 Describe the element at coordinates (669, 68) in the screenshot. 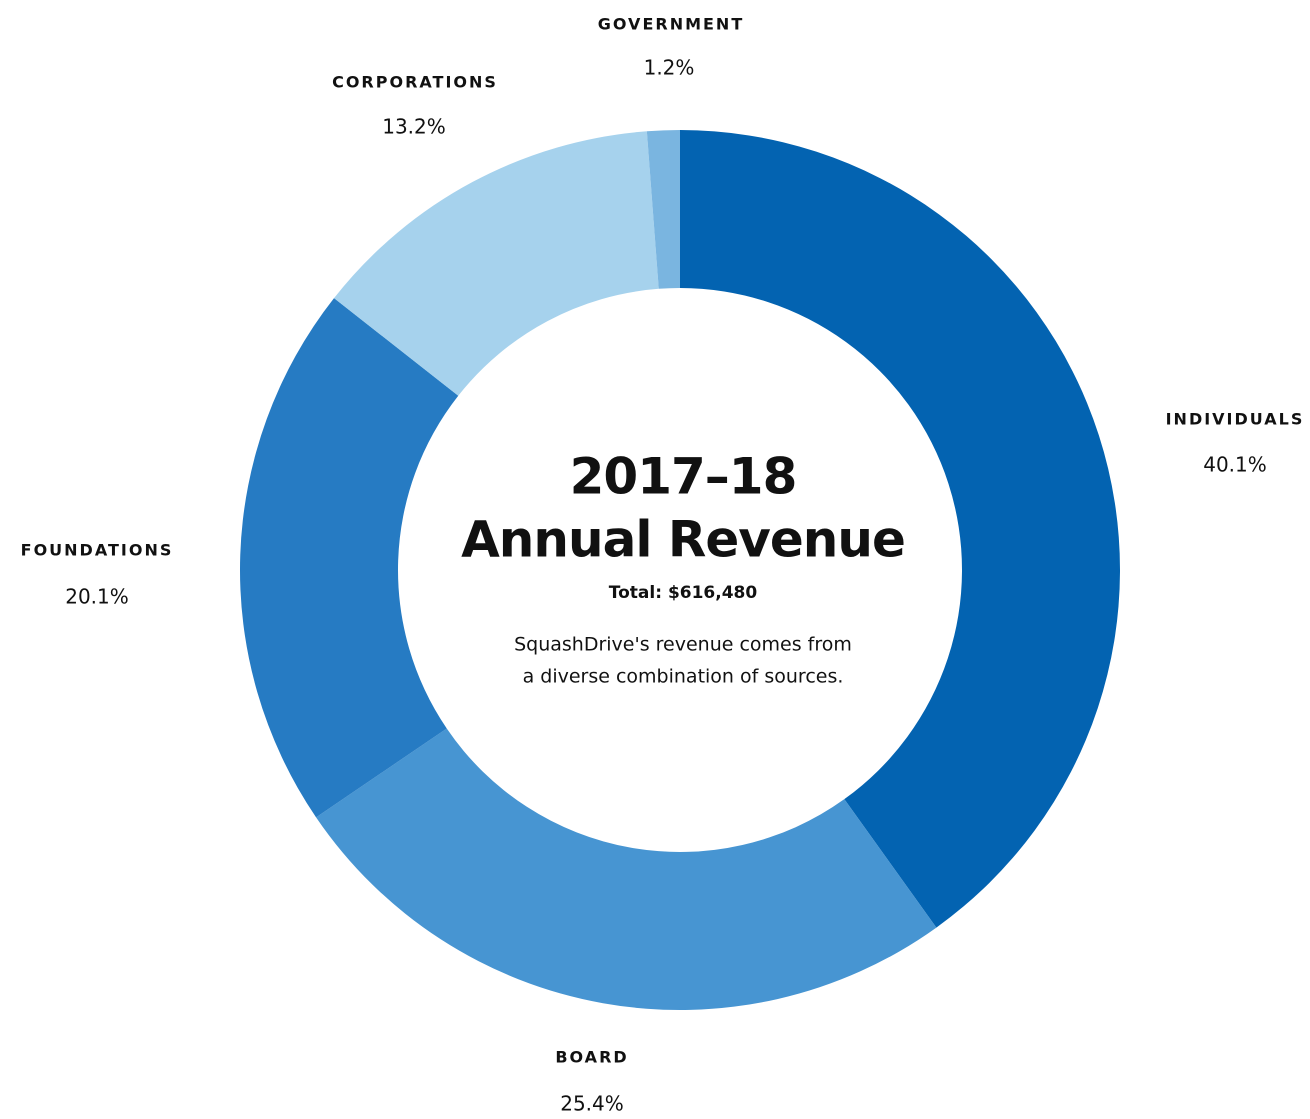

I see `value-label: 1.2%` at that location.